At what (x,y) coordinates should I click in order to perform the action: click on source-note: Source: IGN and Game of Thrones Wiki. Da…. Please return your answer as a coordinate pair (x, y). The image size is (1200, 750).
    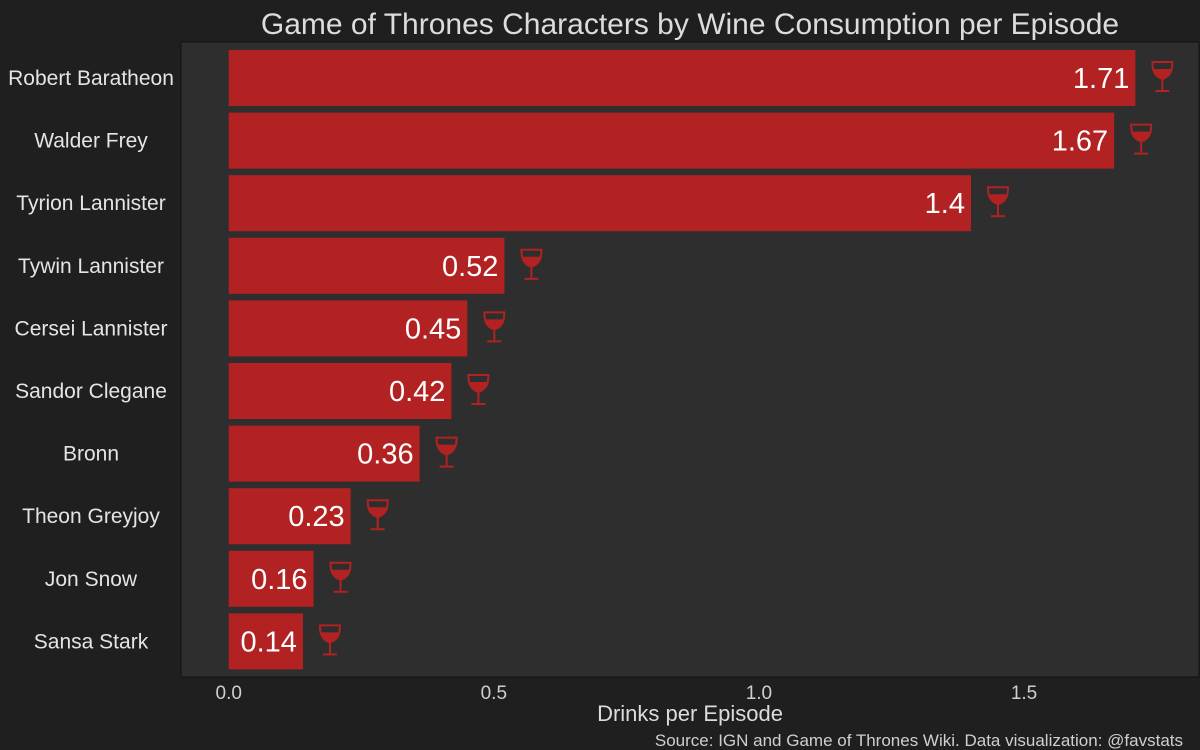
    Looking at the image, I should click on (919, 740).